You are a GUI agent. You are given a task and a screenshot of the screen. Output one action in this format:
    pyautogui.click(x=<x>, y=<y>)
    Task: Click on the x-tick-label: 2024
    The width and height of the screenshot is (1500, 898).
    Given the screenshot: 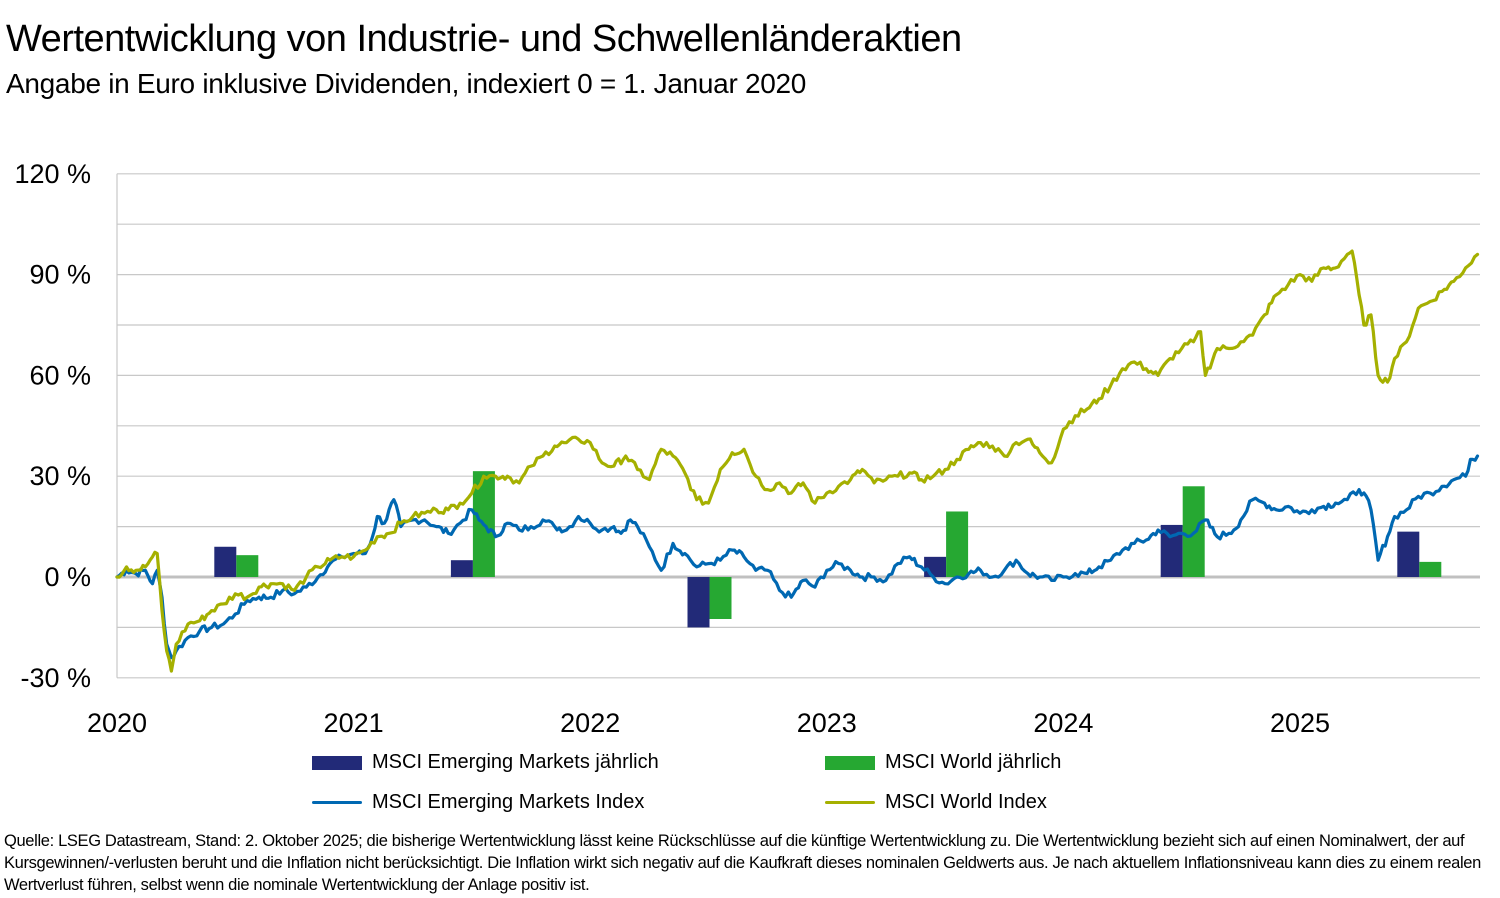 What is the action you would take?
    pyautogui.click(x=1063, y=723)
    